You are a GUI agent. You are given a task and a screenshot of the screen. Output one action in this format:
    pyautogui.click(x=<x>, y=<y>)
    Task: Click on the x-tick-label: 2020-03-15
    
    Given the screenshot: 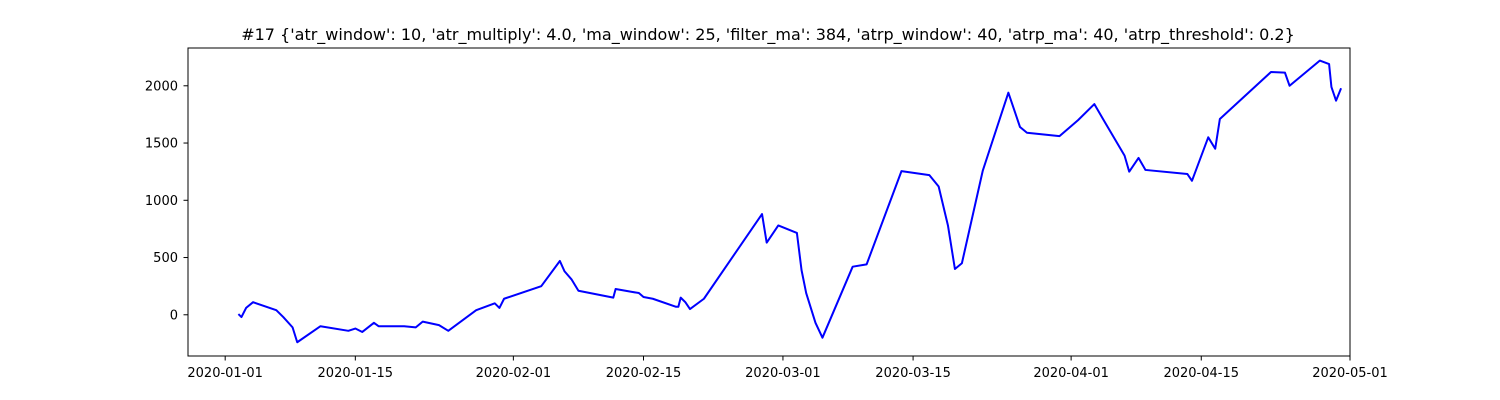 What is the action you would take?
    pyautogui.click(x=913, y=373)
    